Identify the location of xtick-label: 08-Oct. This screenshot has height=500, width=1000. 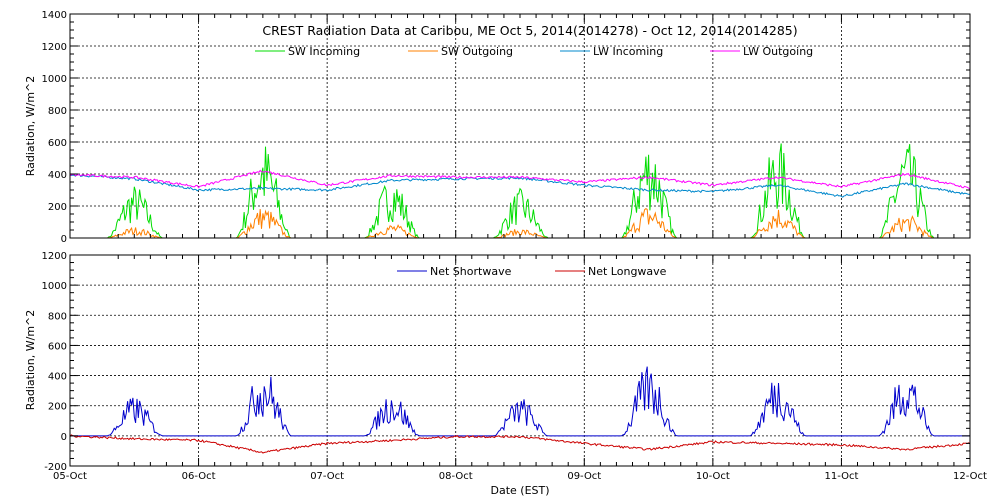
(456, 476).